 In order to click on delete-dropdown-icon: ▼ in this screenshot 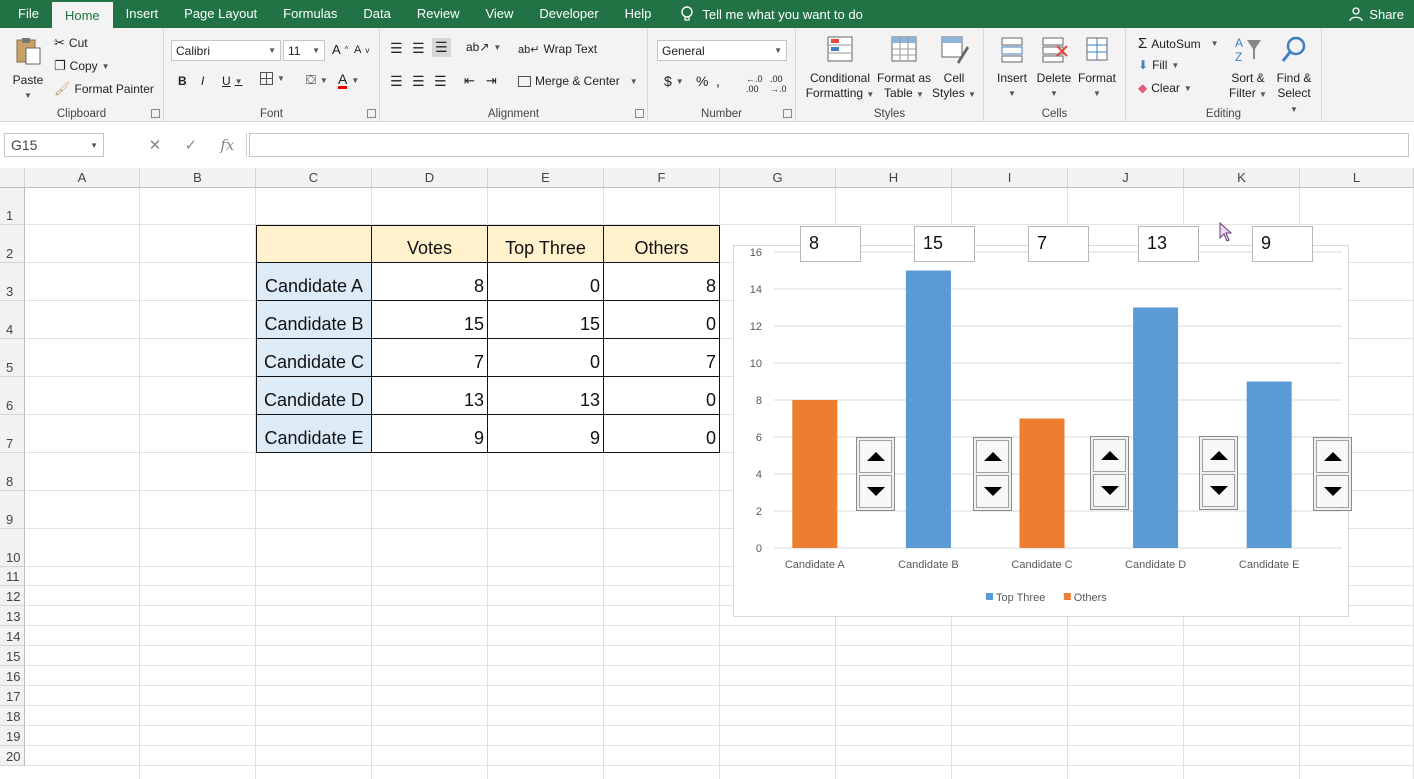, I will do `click(1054, 93)`.